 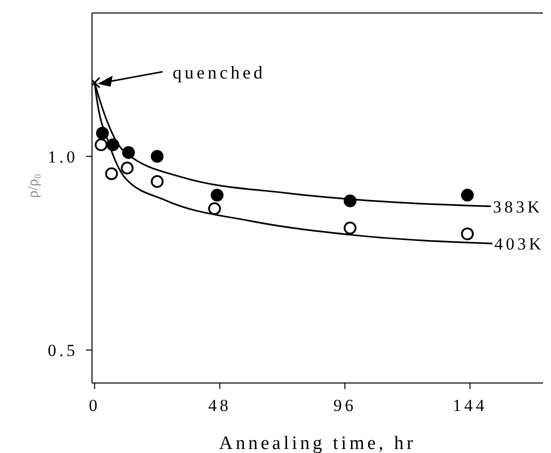 What do you see at coordinates (219, 72) in the screenshot?
I see `annotation: quenched` at bounding box center [219, 72].